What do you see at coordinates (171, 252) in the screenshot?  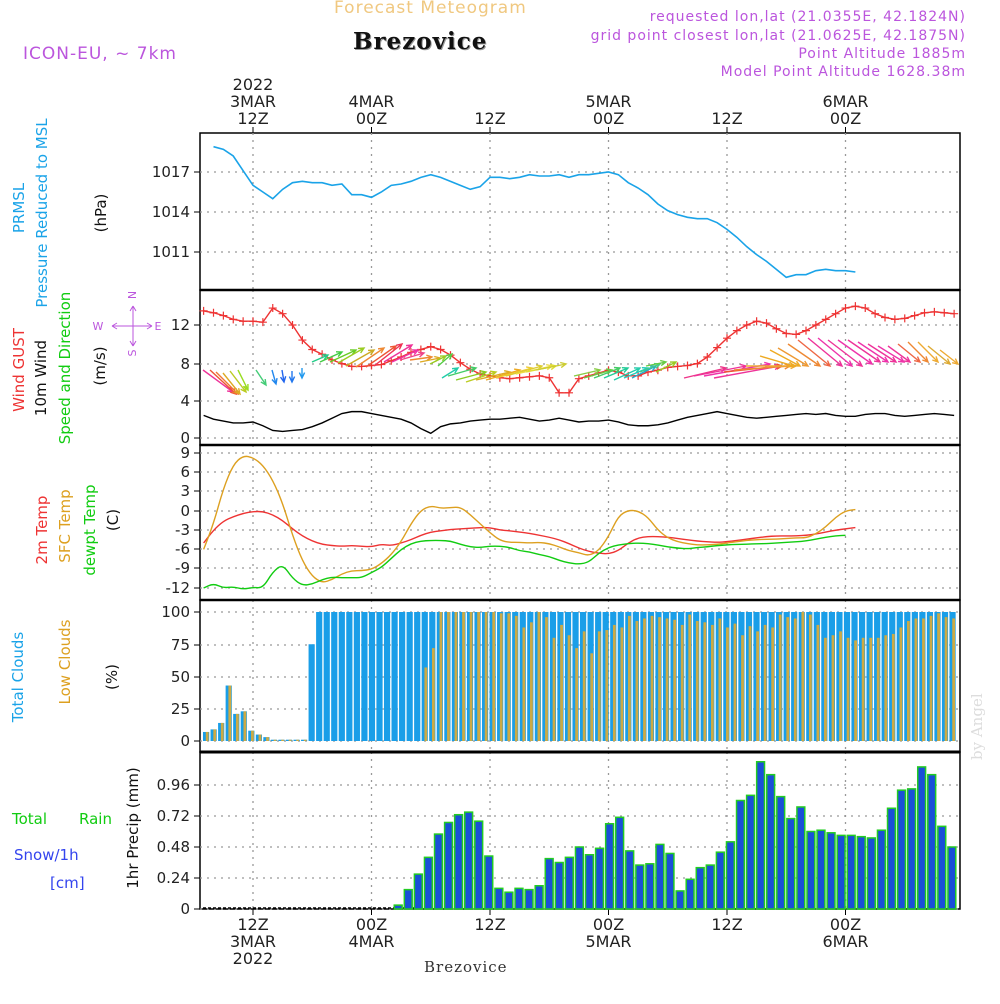 I see `y-tick-label: 1011` at bounding box center [171, 252].